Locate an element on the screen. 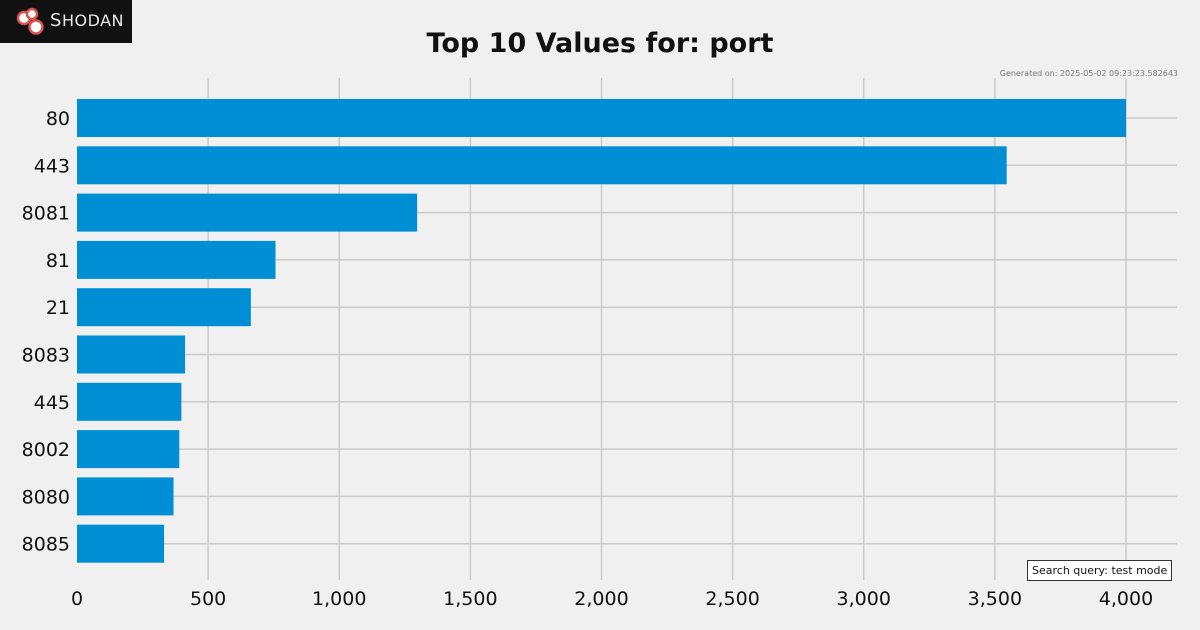 The height and width of the screenshot is (630, 1200). y-tick-label: 8080 is located at coordinates (46, 497).